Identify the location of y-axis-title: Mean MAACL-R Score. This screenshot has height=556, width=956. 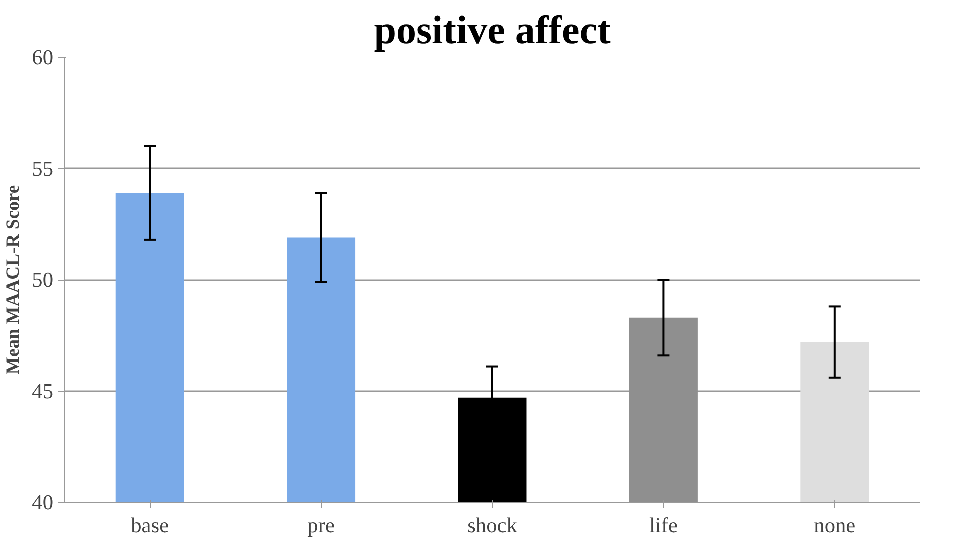
(13, 280).